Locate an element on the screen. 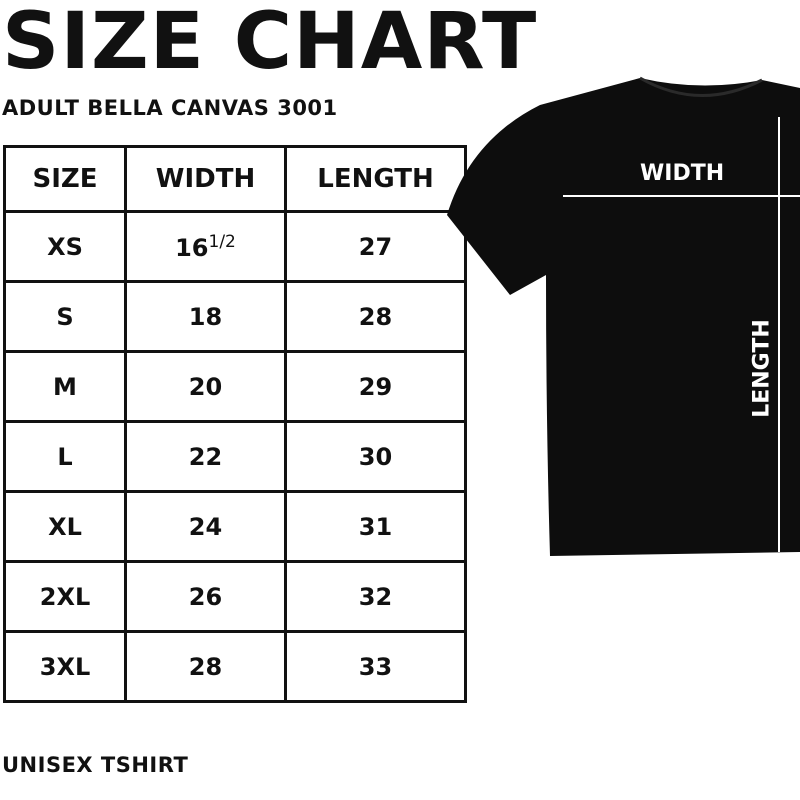  width-cell: 20 is located at coordinates (205, 386).